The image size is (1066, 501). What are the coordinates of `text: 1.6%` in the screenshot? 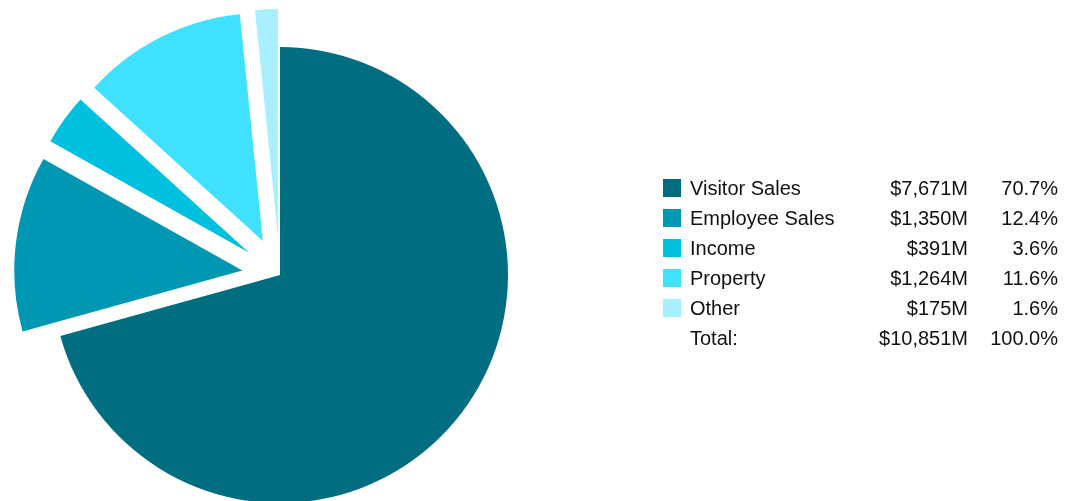 It's located at (1035, 308).